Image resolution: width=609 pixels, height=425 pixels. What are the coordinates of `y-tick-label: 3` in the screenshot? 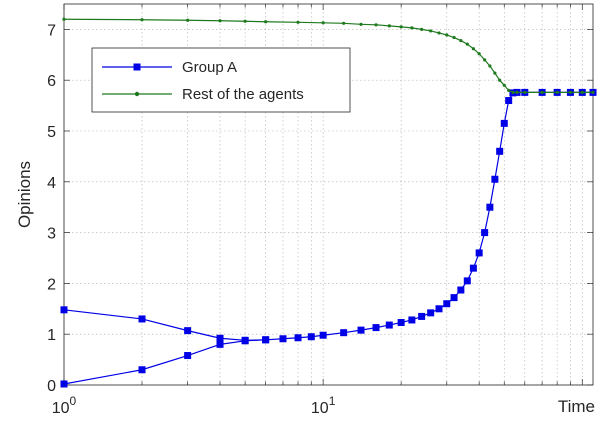 It's located at (51, 234).